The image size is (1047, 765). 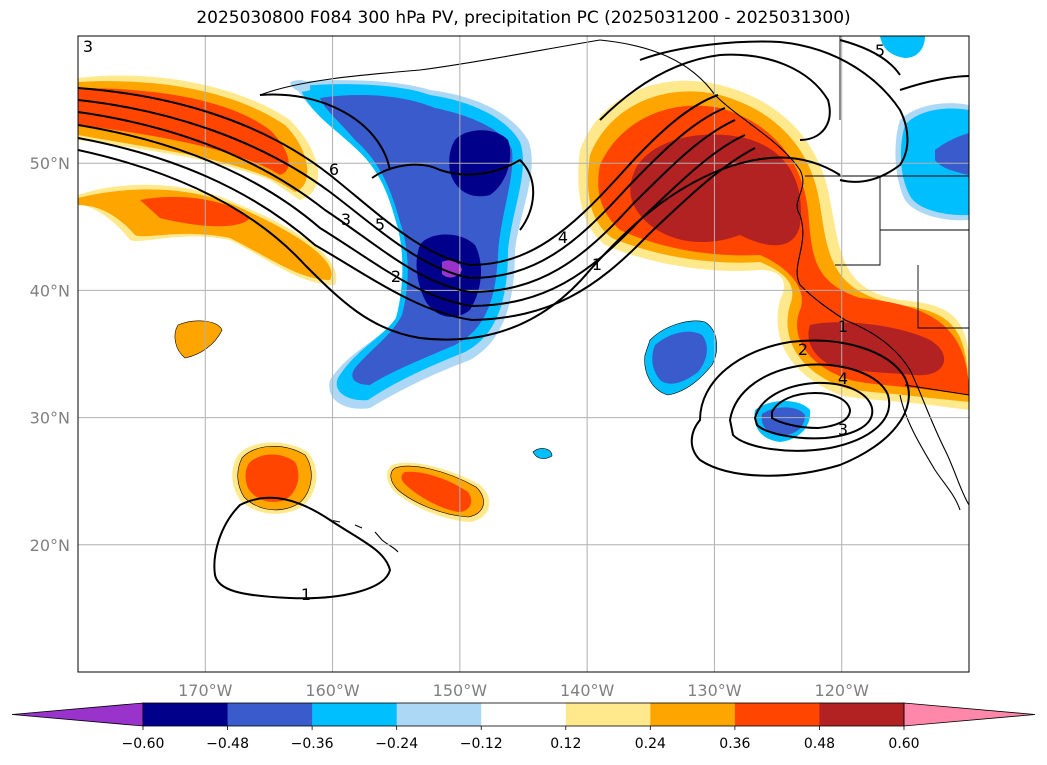 What do you see at coordinates (460, 690) in the screenshot?
I see `x-tick-label: 150°W` at bounding box center [460, 690].